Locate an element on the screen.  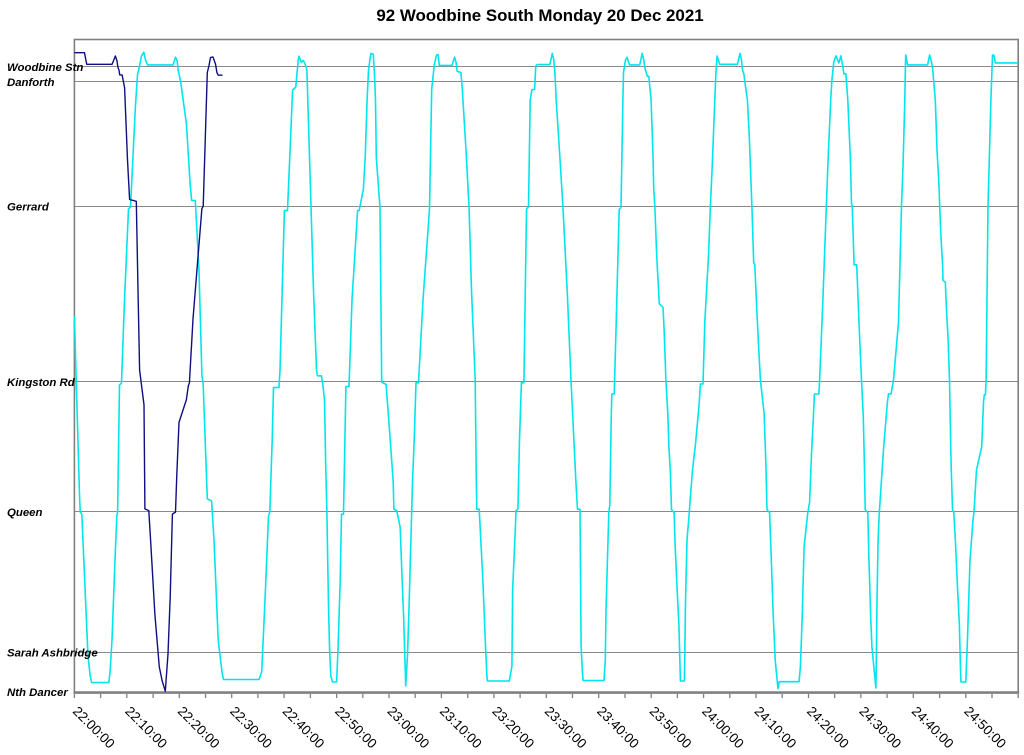
svg-text: Gerrard is located at coordinates (28, 207).